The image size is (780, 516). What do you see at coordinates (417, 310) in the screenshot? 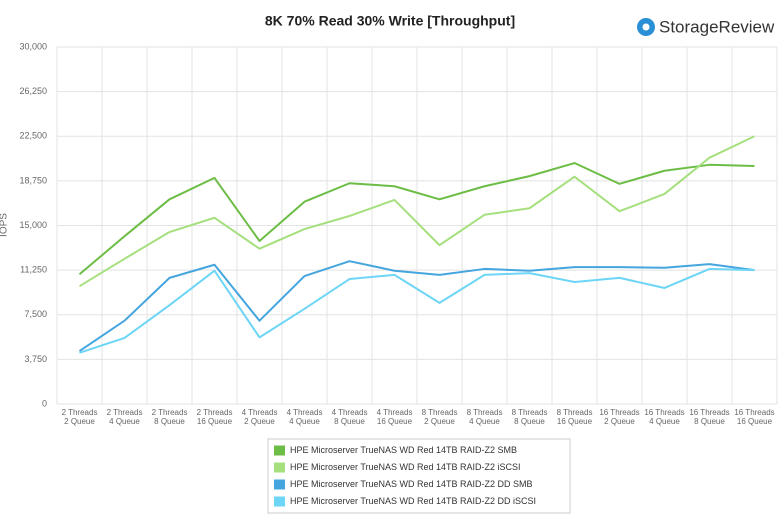
I see `series-line` at bounding box center [417, 310].